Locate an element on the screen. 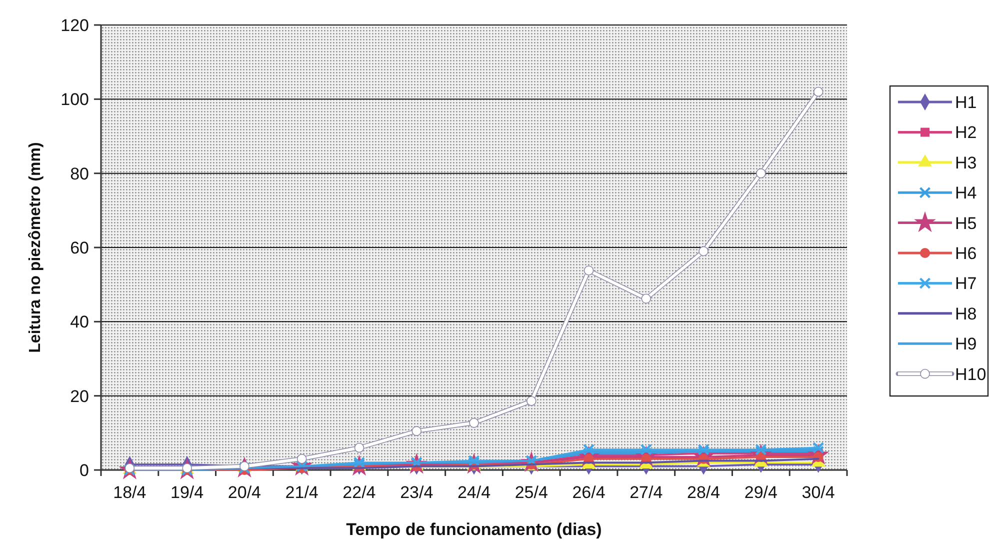  legend-label: H2 is located at coordinates (966, 132).